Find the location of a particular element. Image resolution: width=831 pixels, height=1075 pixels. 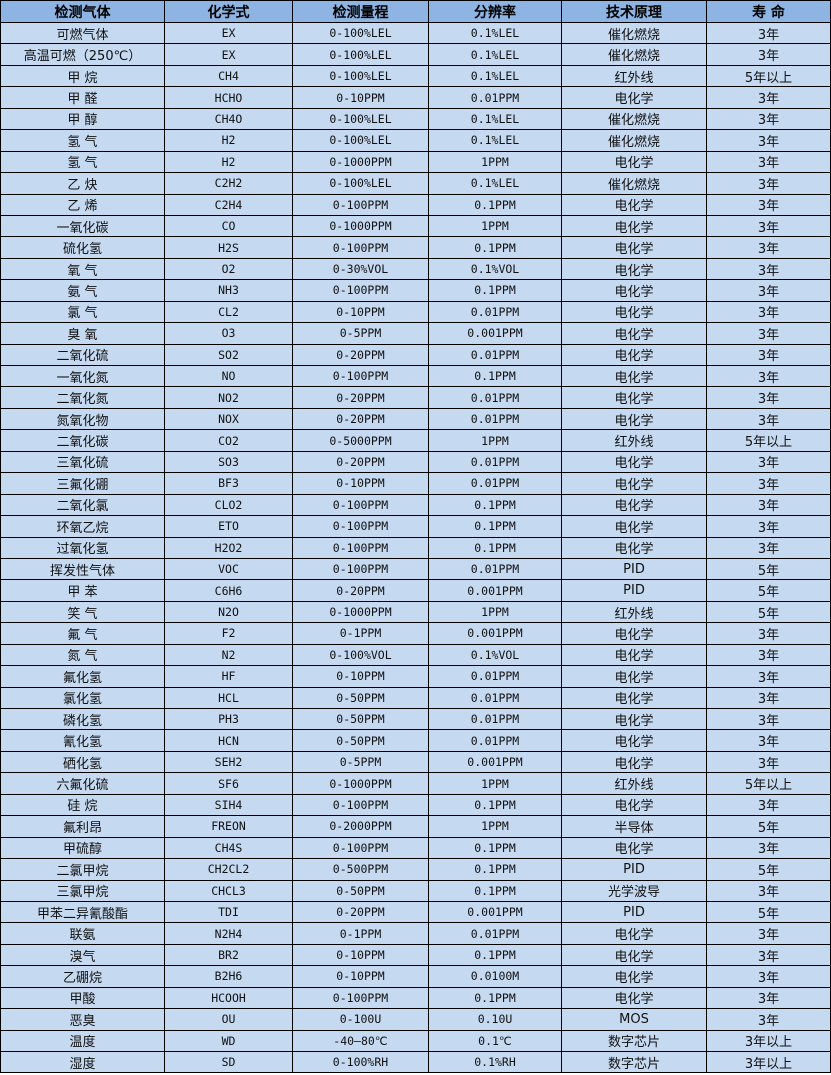

cell-range: 0-5000PPM is located at coordinates (360, 440).